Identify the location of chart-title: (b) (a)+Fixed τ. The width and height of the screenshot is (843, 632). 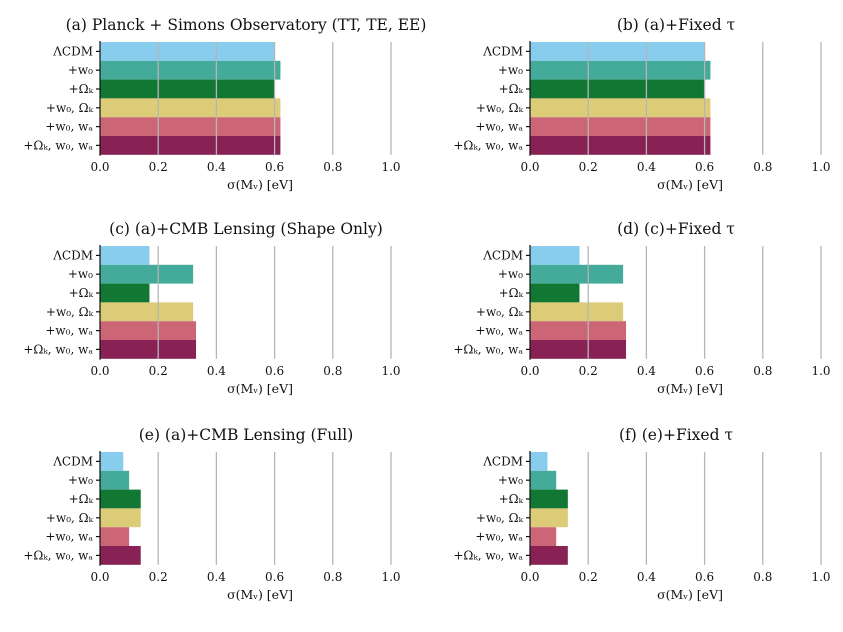
(676, 25).